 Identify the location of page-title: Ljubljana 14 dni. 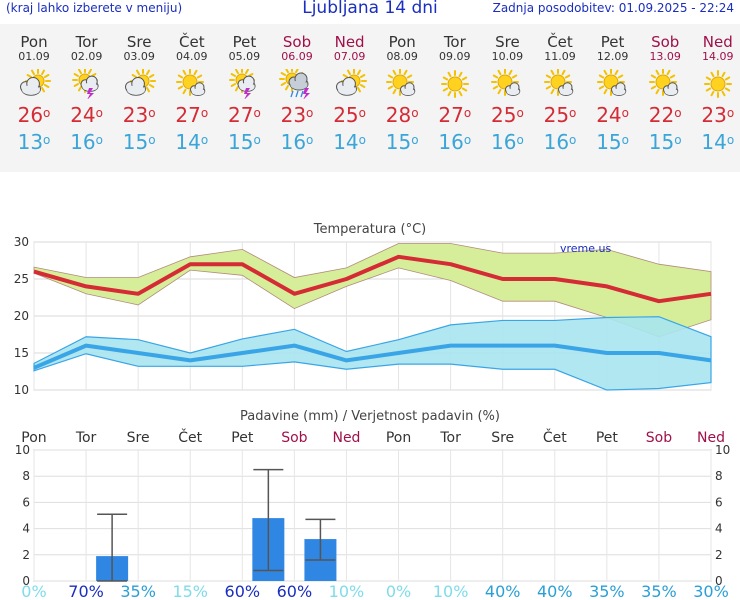
(370, 9).